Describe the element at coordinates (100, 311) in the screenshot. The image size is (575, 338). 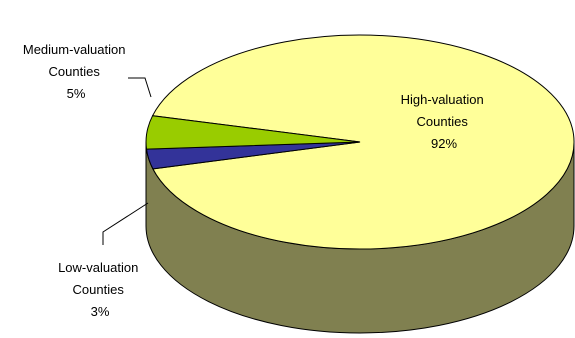
I see `label-low-pct: 3%` at that location.